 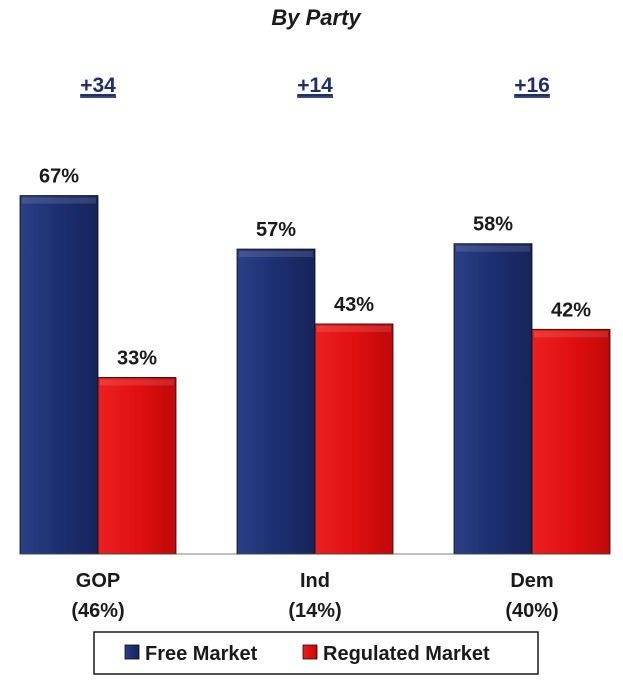 I want to click on value-label-regulated-market-gop: 33%, so click(x=137, y=358).